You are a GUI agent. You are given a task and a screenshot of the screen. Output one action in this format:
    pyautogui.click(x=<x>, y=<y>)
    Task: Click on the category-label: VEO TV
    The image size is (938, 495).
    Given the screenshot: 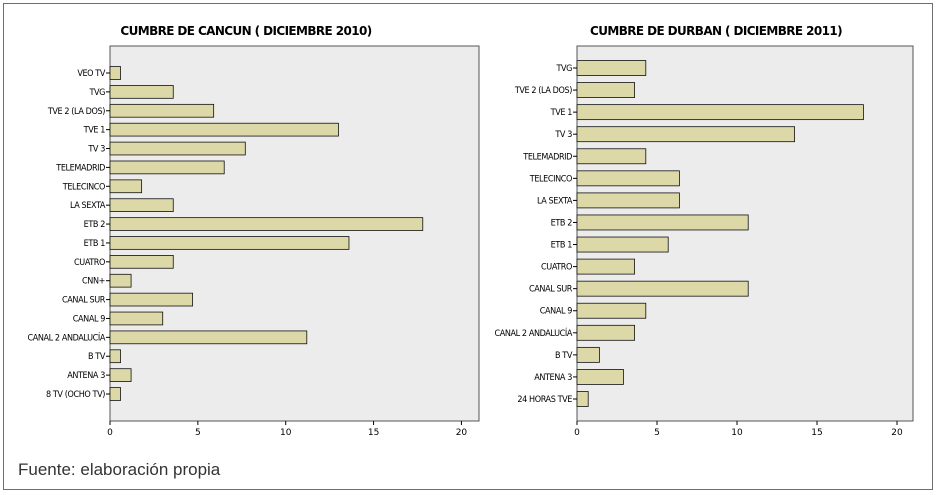 What is the action you would take?
    pyautogui.click(x=91, y=74)
    